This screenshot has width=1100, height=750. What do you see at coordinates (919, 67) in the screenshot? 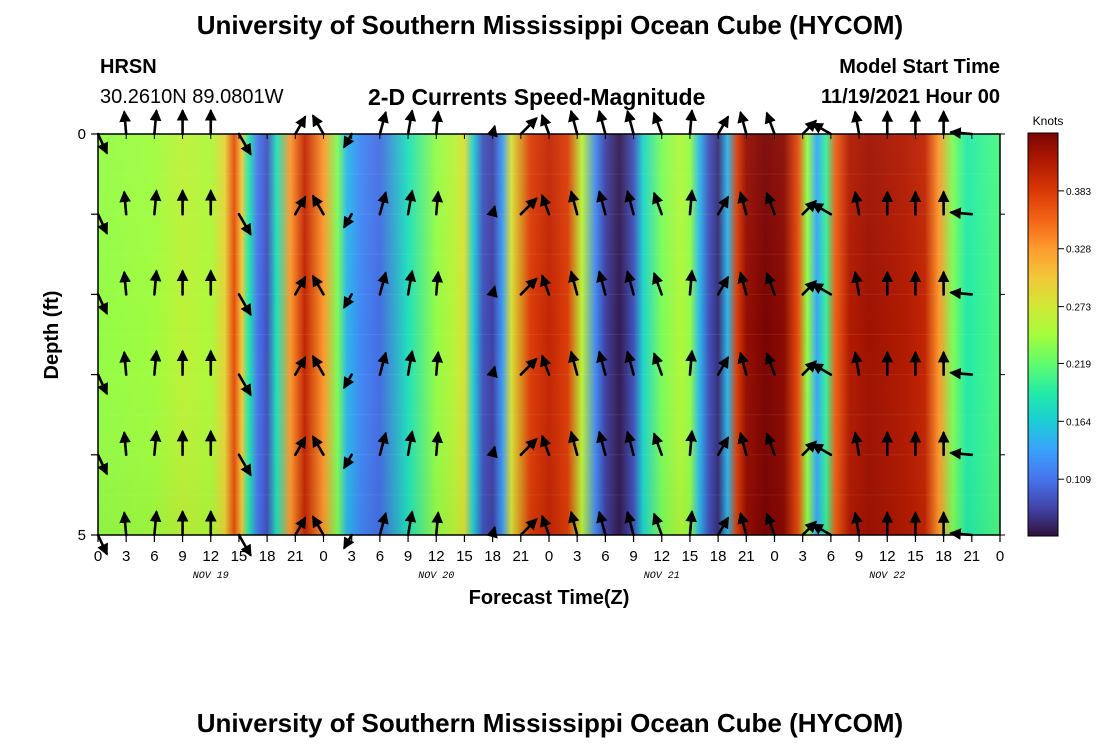
I see `model-start-label: Model Start Time` at bounding box center [919, 67].